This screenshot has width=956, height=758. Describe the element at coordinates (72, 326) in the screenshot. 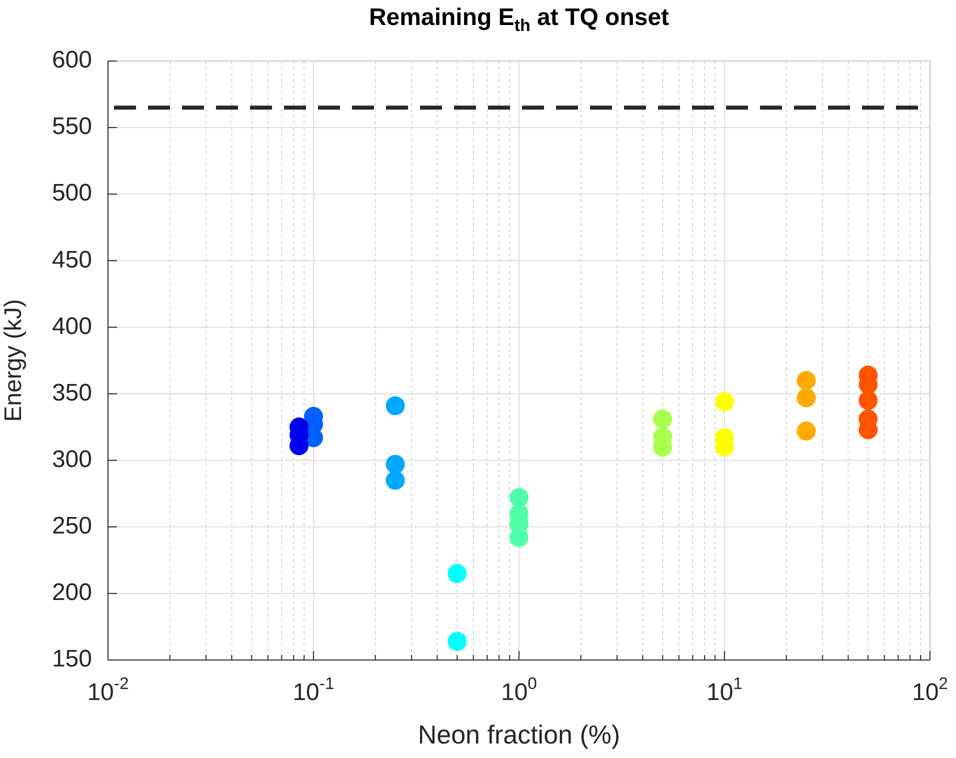

I see `y-tick-label: 400` at that location.